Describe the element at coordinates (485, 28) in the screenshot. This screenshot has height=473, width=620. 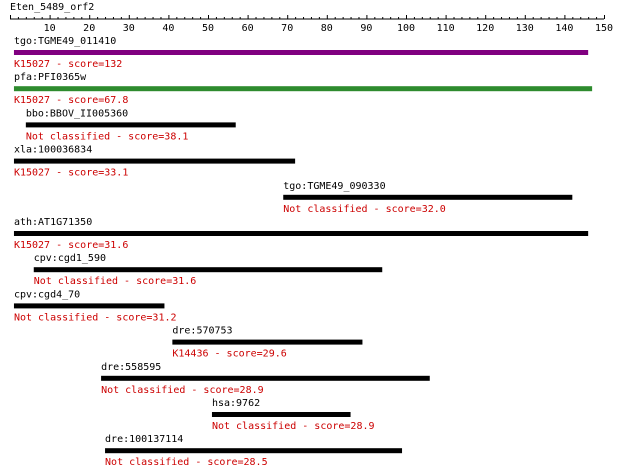
I see `axis-tick-label: 120` at that location.